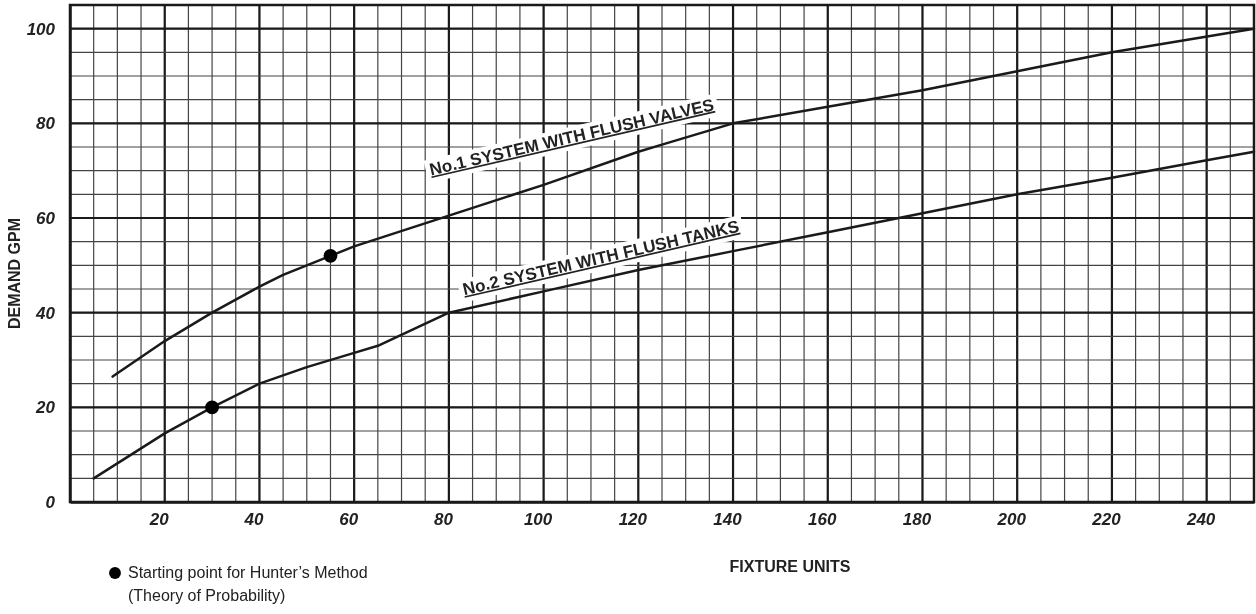 This screenshot has height=614, width=1256. I want to click on x-tick-label: 100, so click(538, 520).